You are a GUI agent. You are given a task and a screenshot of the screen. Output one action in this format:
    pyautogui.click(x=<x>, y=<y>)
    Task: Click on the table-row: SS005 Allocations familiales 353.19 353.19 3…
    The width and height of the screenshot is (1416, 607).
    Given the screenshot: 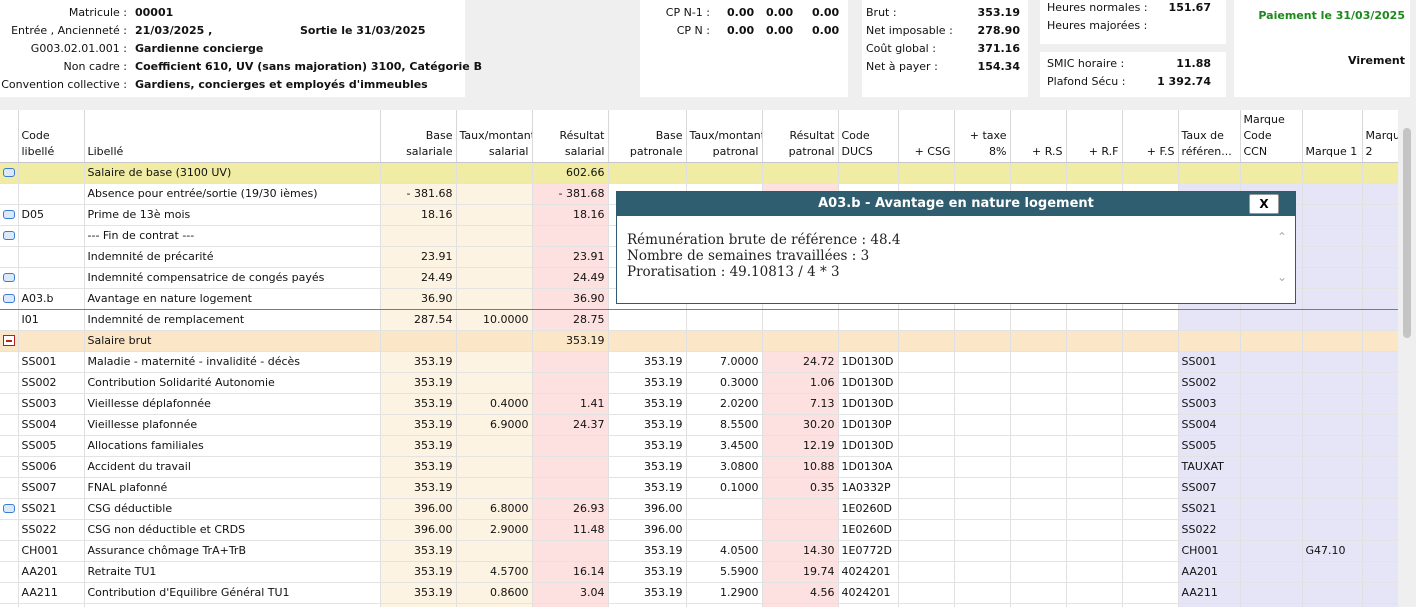 What is the action you would take?
    pyautogui.click(x=699, y=446)
    